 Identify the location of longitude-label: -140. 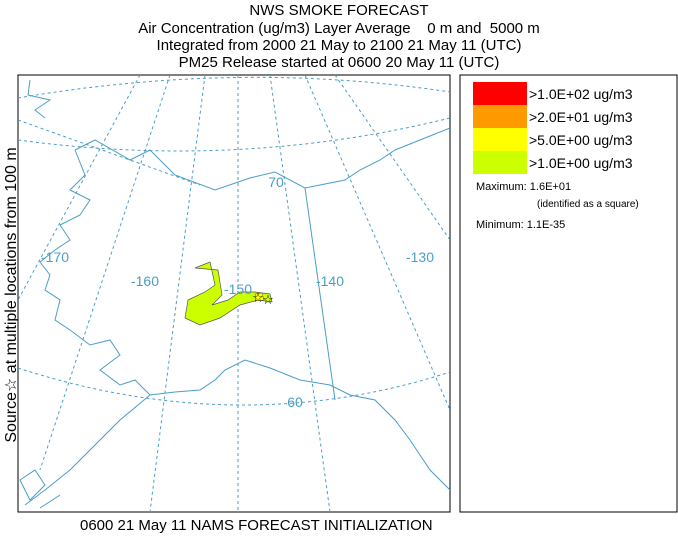
(330, 281).